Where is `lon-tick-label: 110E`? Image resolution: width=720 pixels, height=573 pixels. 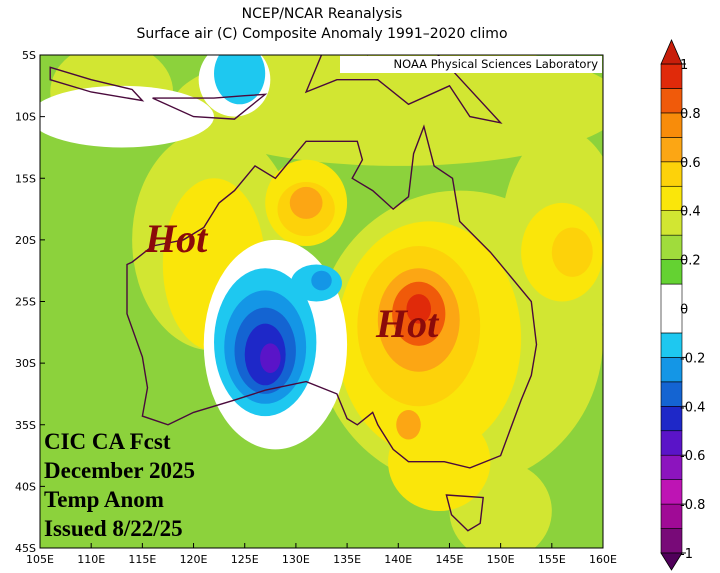
lon-tick-label: 110E is located at coordinates (91, 559).